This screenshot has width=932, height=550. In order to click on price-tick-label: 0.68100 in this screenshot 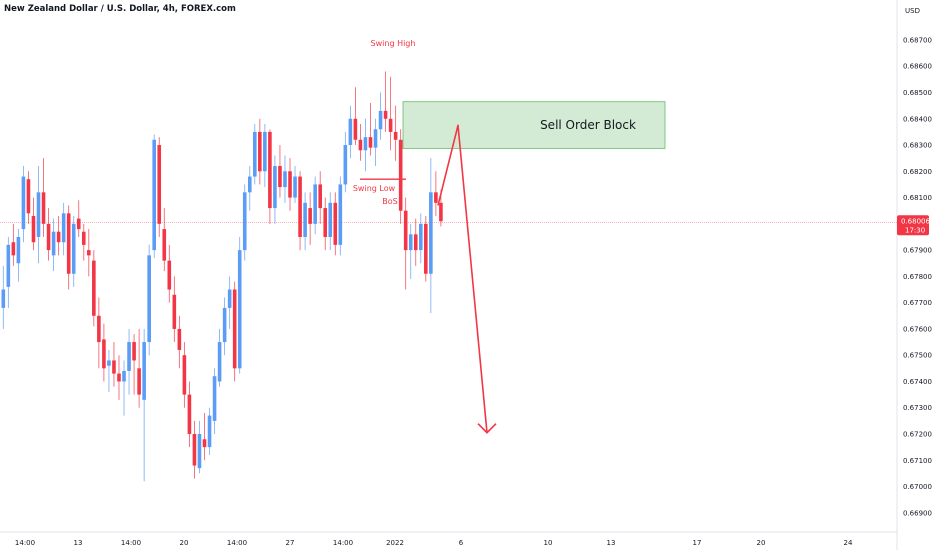, I will do `click(917, 198)`.